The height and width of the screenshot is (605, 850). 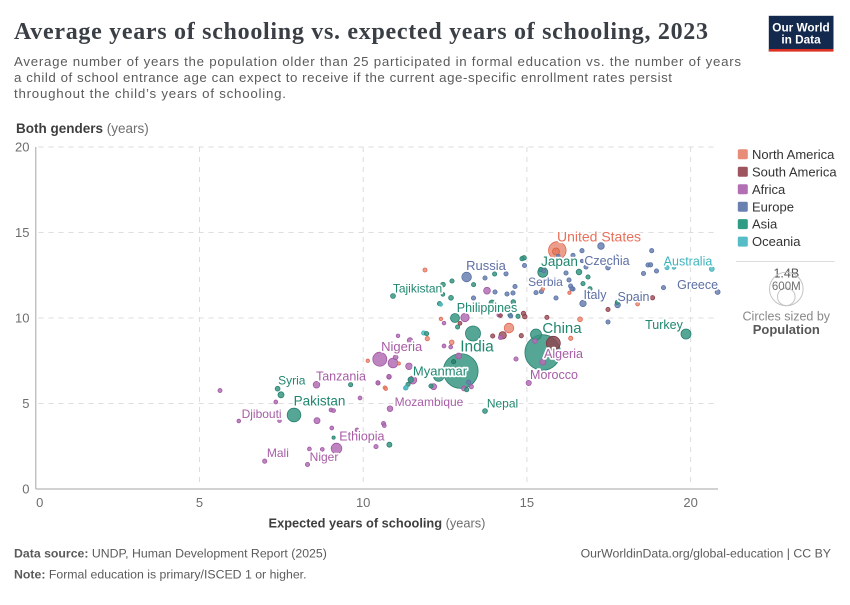 I want to click on svg-text: Greece, so click(x=697, y=285).